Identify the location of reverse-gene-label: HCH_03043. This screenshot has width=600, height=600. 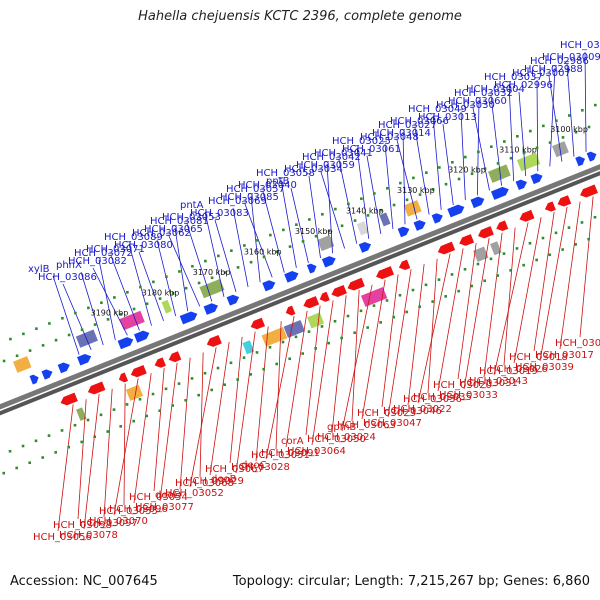
(498, 381).